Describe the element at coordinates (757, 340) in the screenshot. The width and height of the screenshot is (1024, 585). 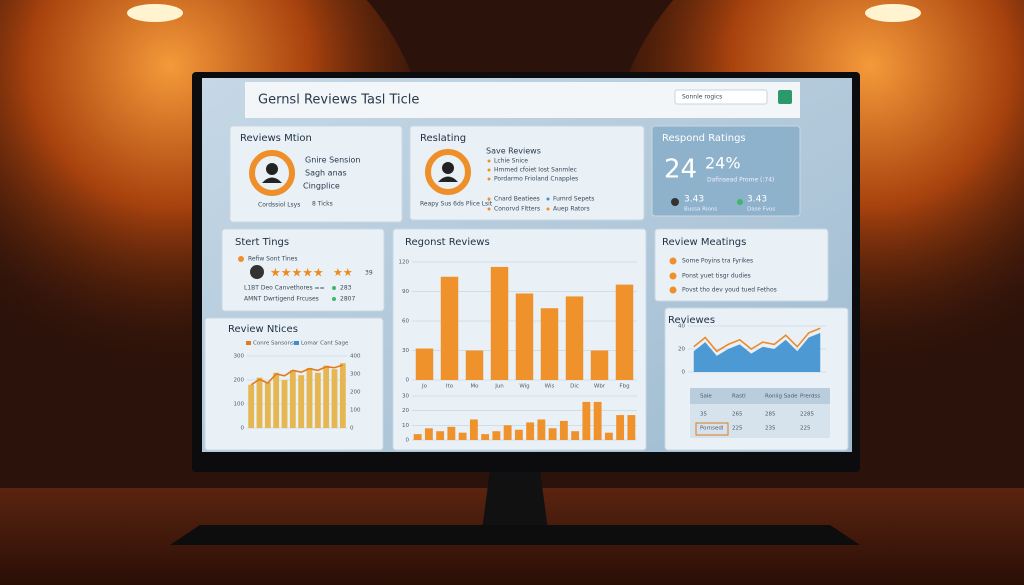
I see `line` at that location.